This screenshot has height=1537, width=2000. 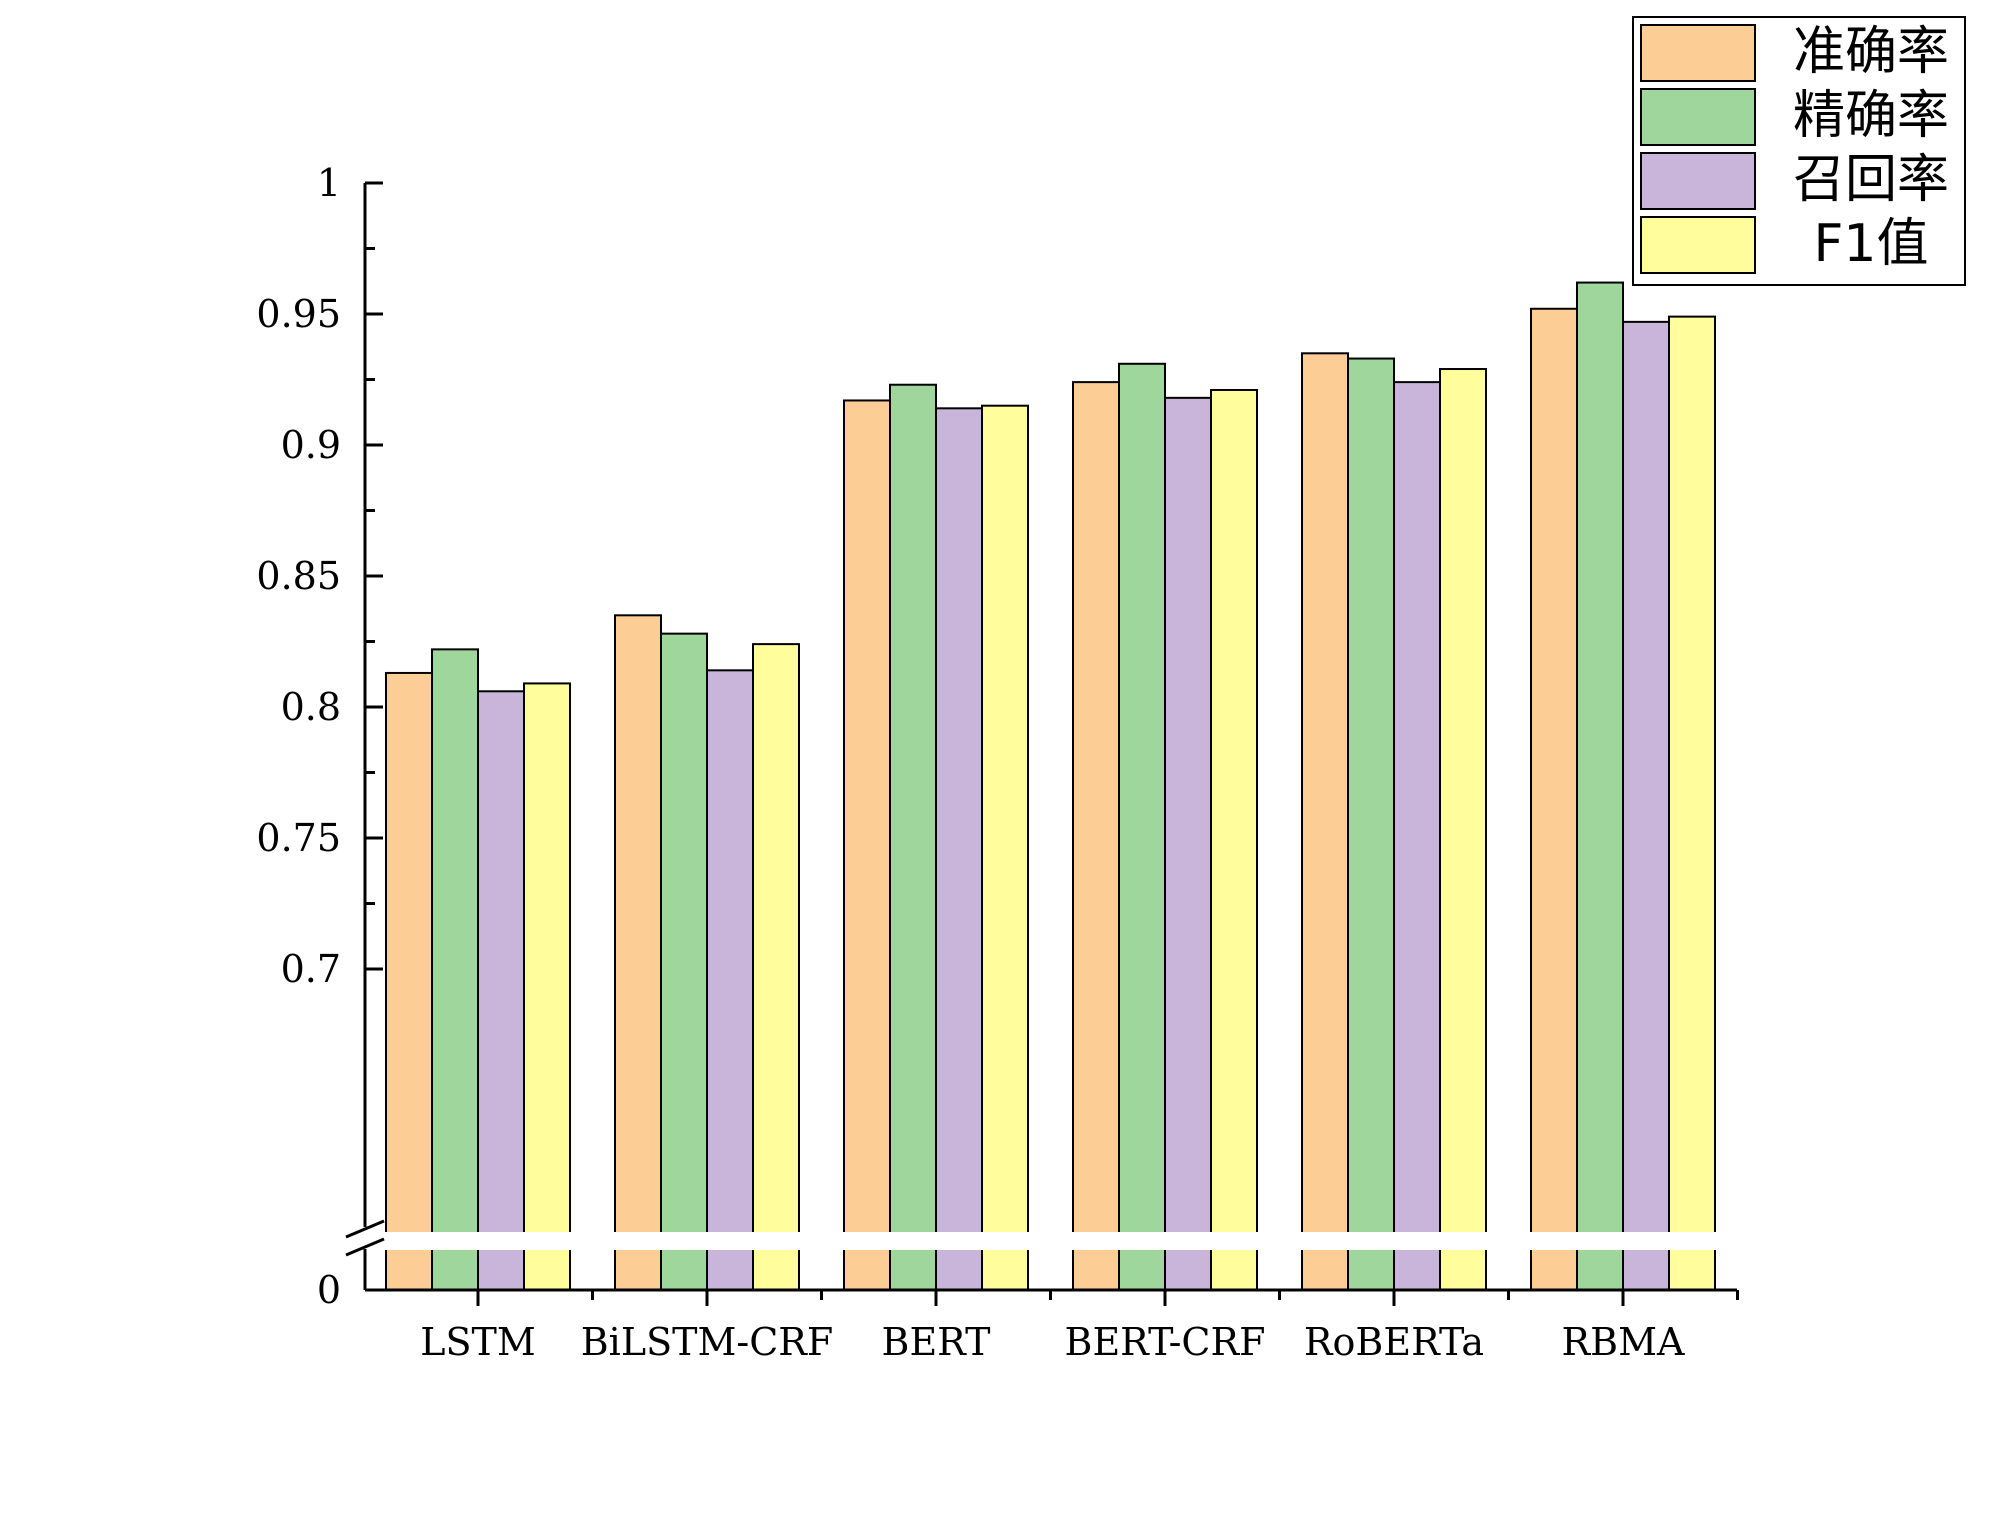 I want to click on bar-RBMA-召回率, so click(x=1646, y=805).